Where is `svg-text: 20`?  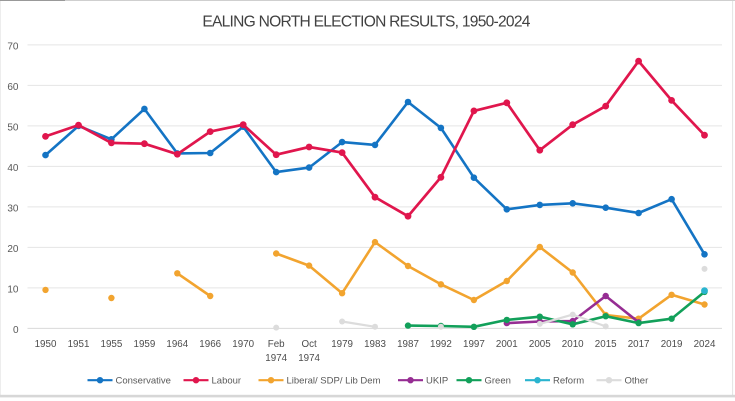 svg-text: 20 is located at coordinates (13, 249).